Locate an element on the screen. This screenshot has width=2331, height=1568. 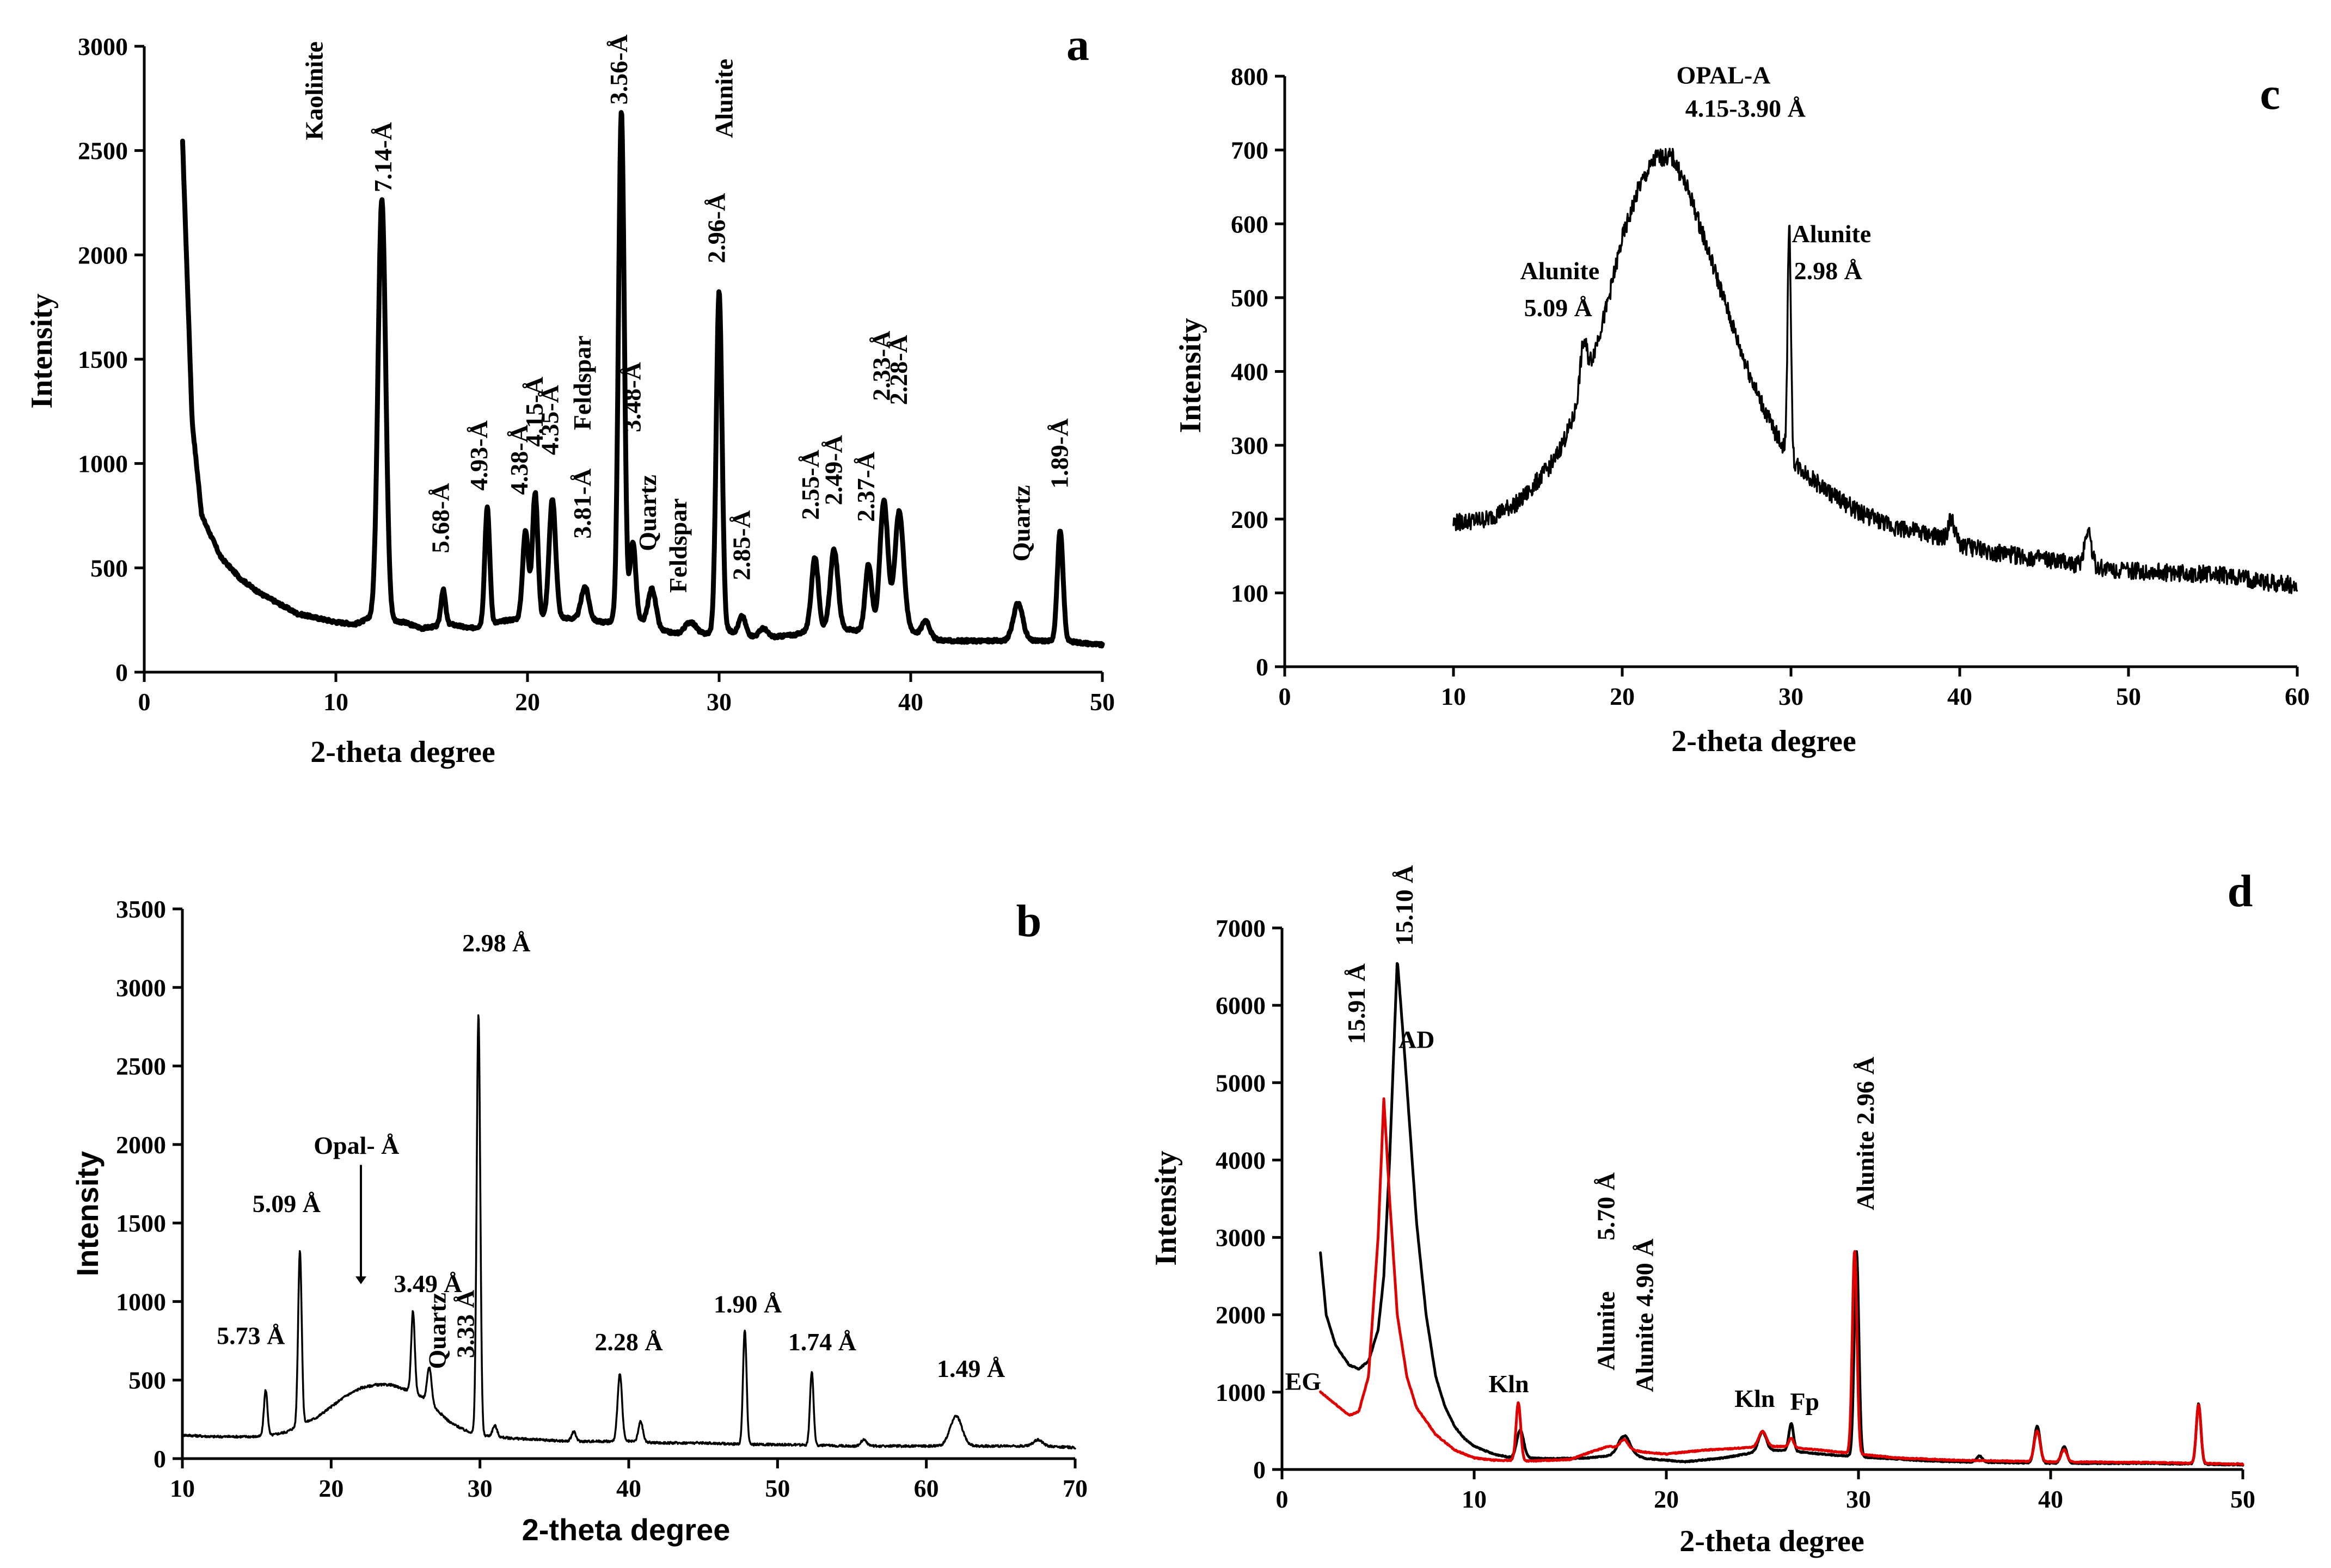
panel-d-y-axis-title: Intensity is located at coordinates (1166, 1208).